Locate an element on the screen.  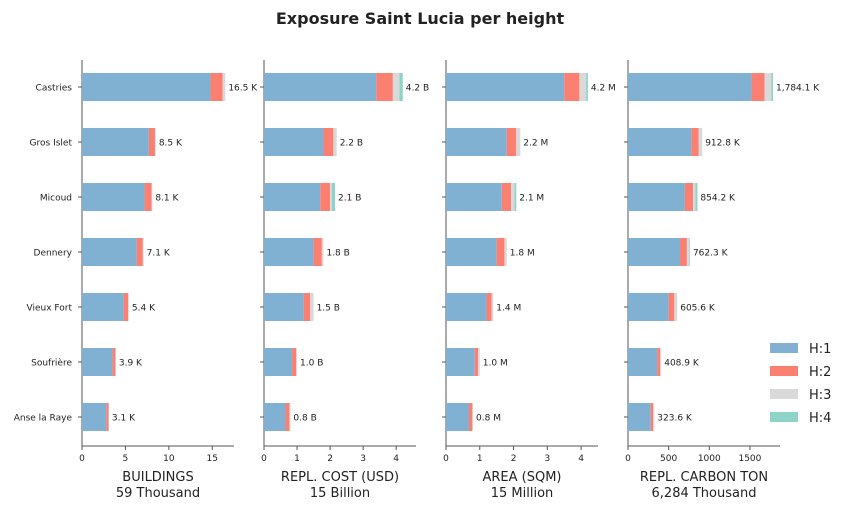
legend-label: H:3 is located at coordinates (820, 395).